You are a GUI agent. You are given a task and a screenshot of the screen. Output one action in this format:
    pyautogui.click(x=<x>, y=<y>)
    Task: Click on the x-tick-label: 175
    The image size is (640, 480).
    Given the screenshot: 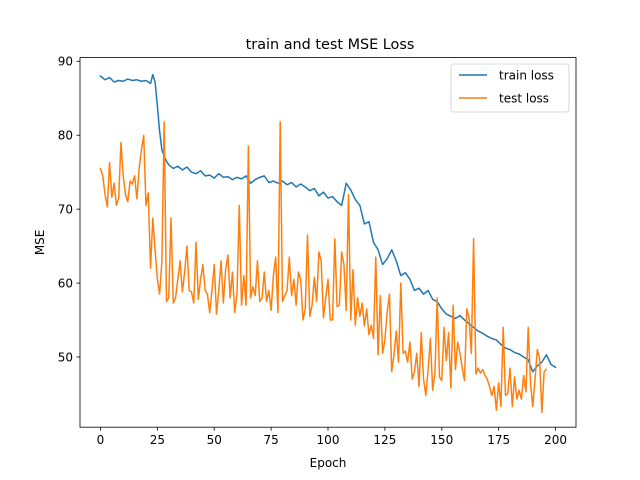 What is the action you would take?
    pyautogui.click(x=498, y=440)
    